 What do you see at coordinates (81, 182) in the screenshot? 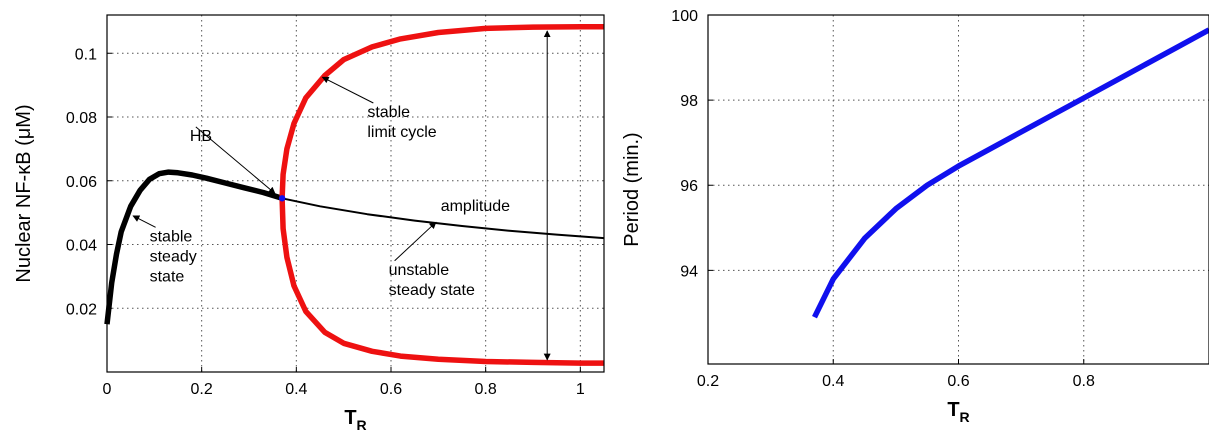
I see `y-tick-label: 0.06` at bounding box center [81, 182].